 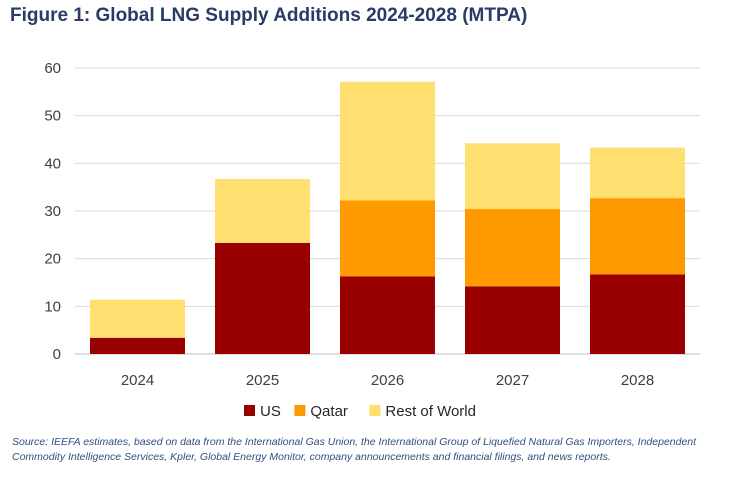 I want to click on bar-rest-of-world-2025, so click(x=262, y=211).